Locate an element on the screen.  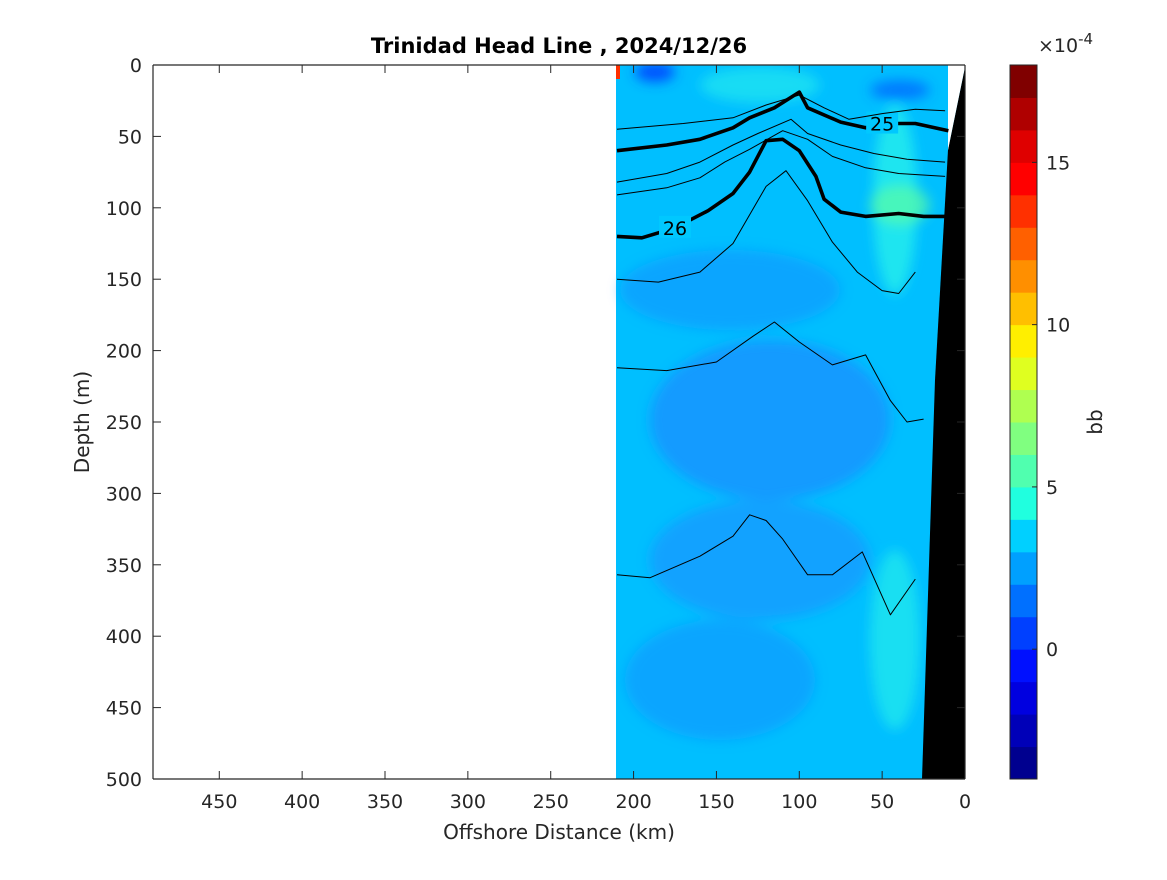
colorbar-exponent-base: ×10 is located at coordinates (1058, 46).